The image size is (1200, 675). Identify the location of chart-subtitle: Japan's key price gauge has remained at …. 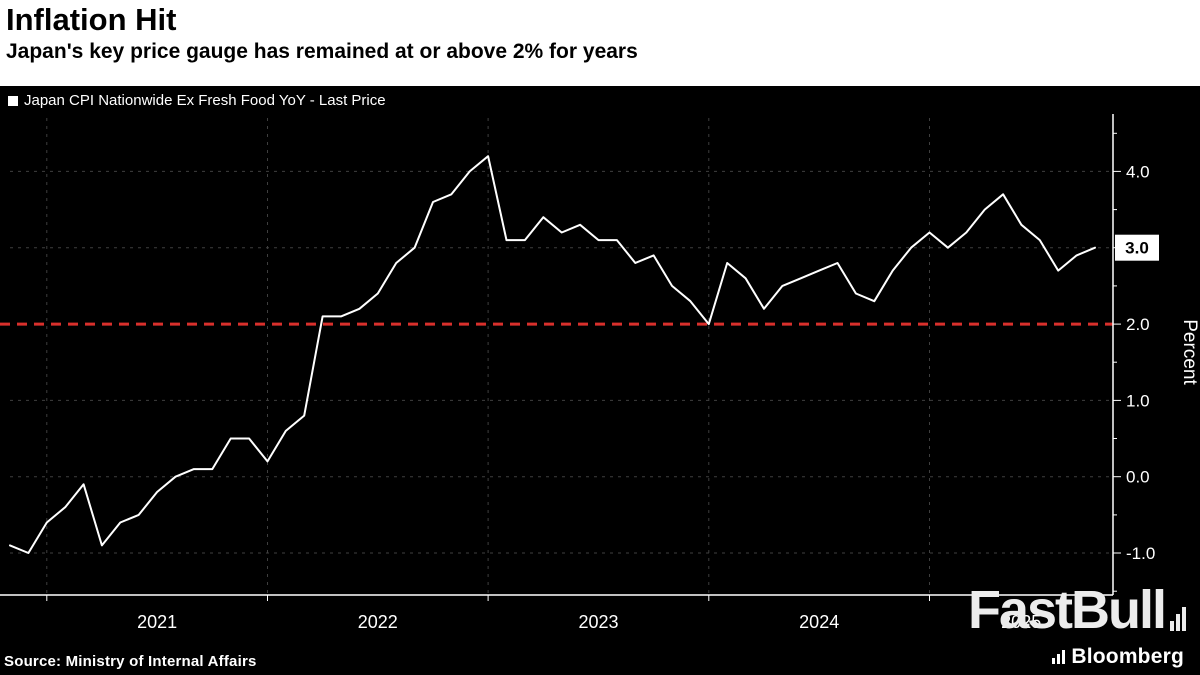
(322, 51).